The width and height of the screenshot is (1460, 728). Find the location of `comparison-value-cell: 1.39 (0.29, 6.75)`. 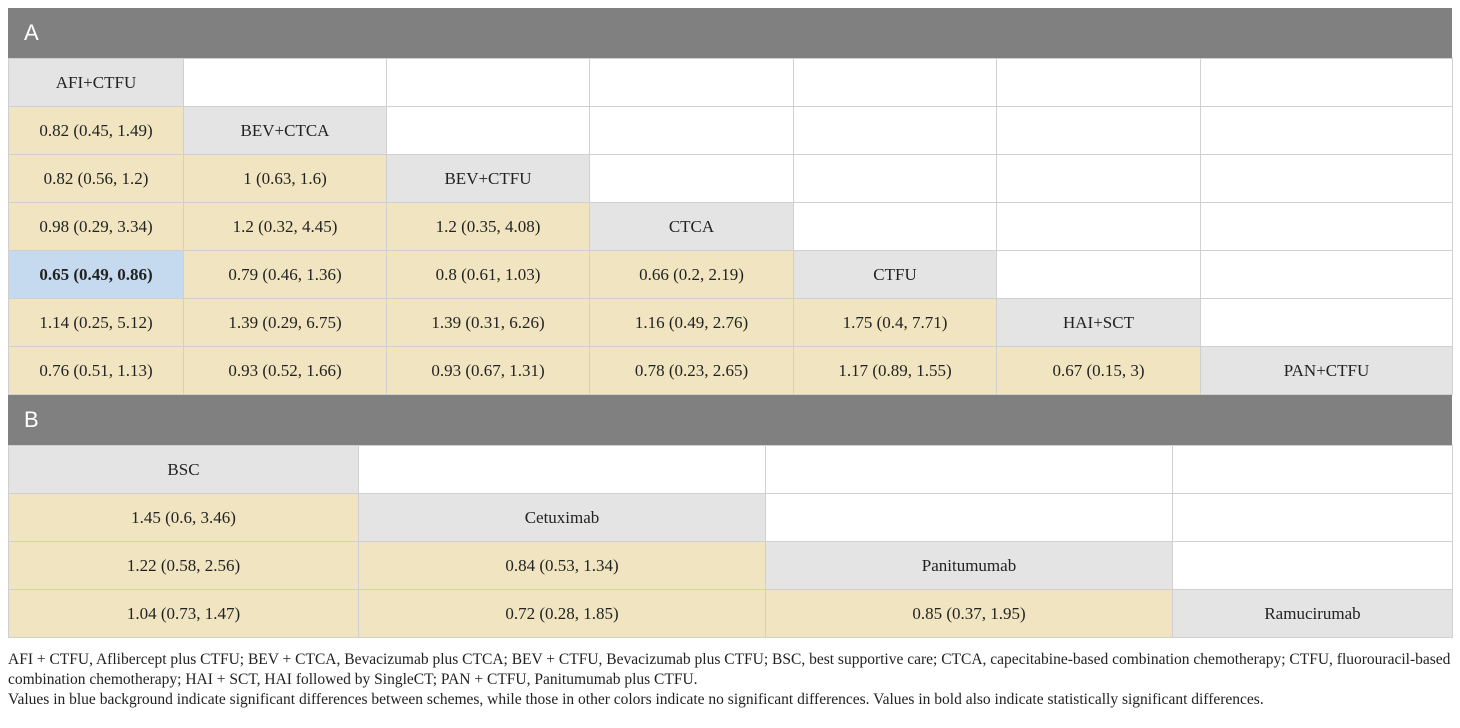

comparison-value-cell: 1.39 (0.29, 6.75) is located at coordinates (285, 322).